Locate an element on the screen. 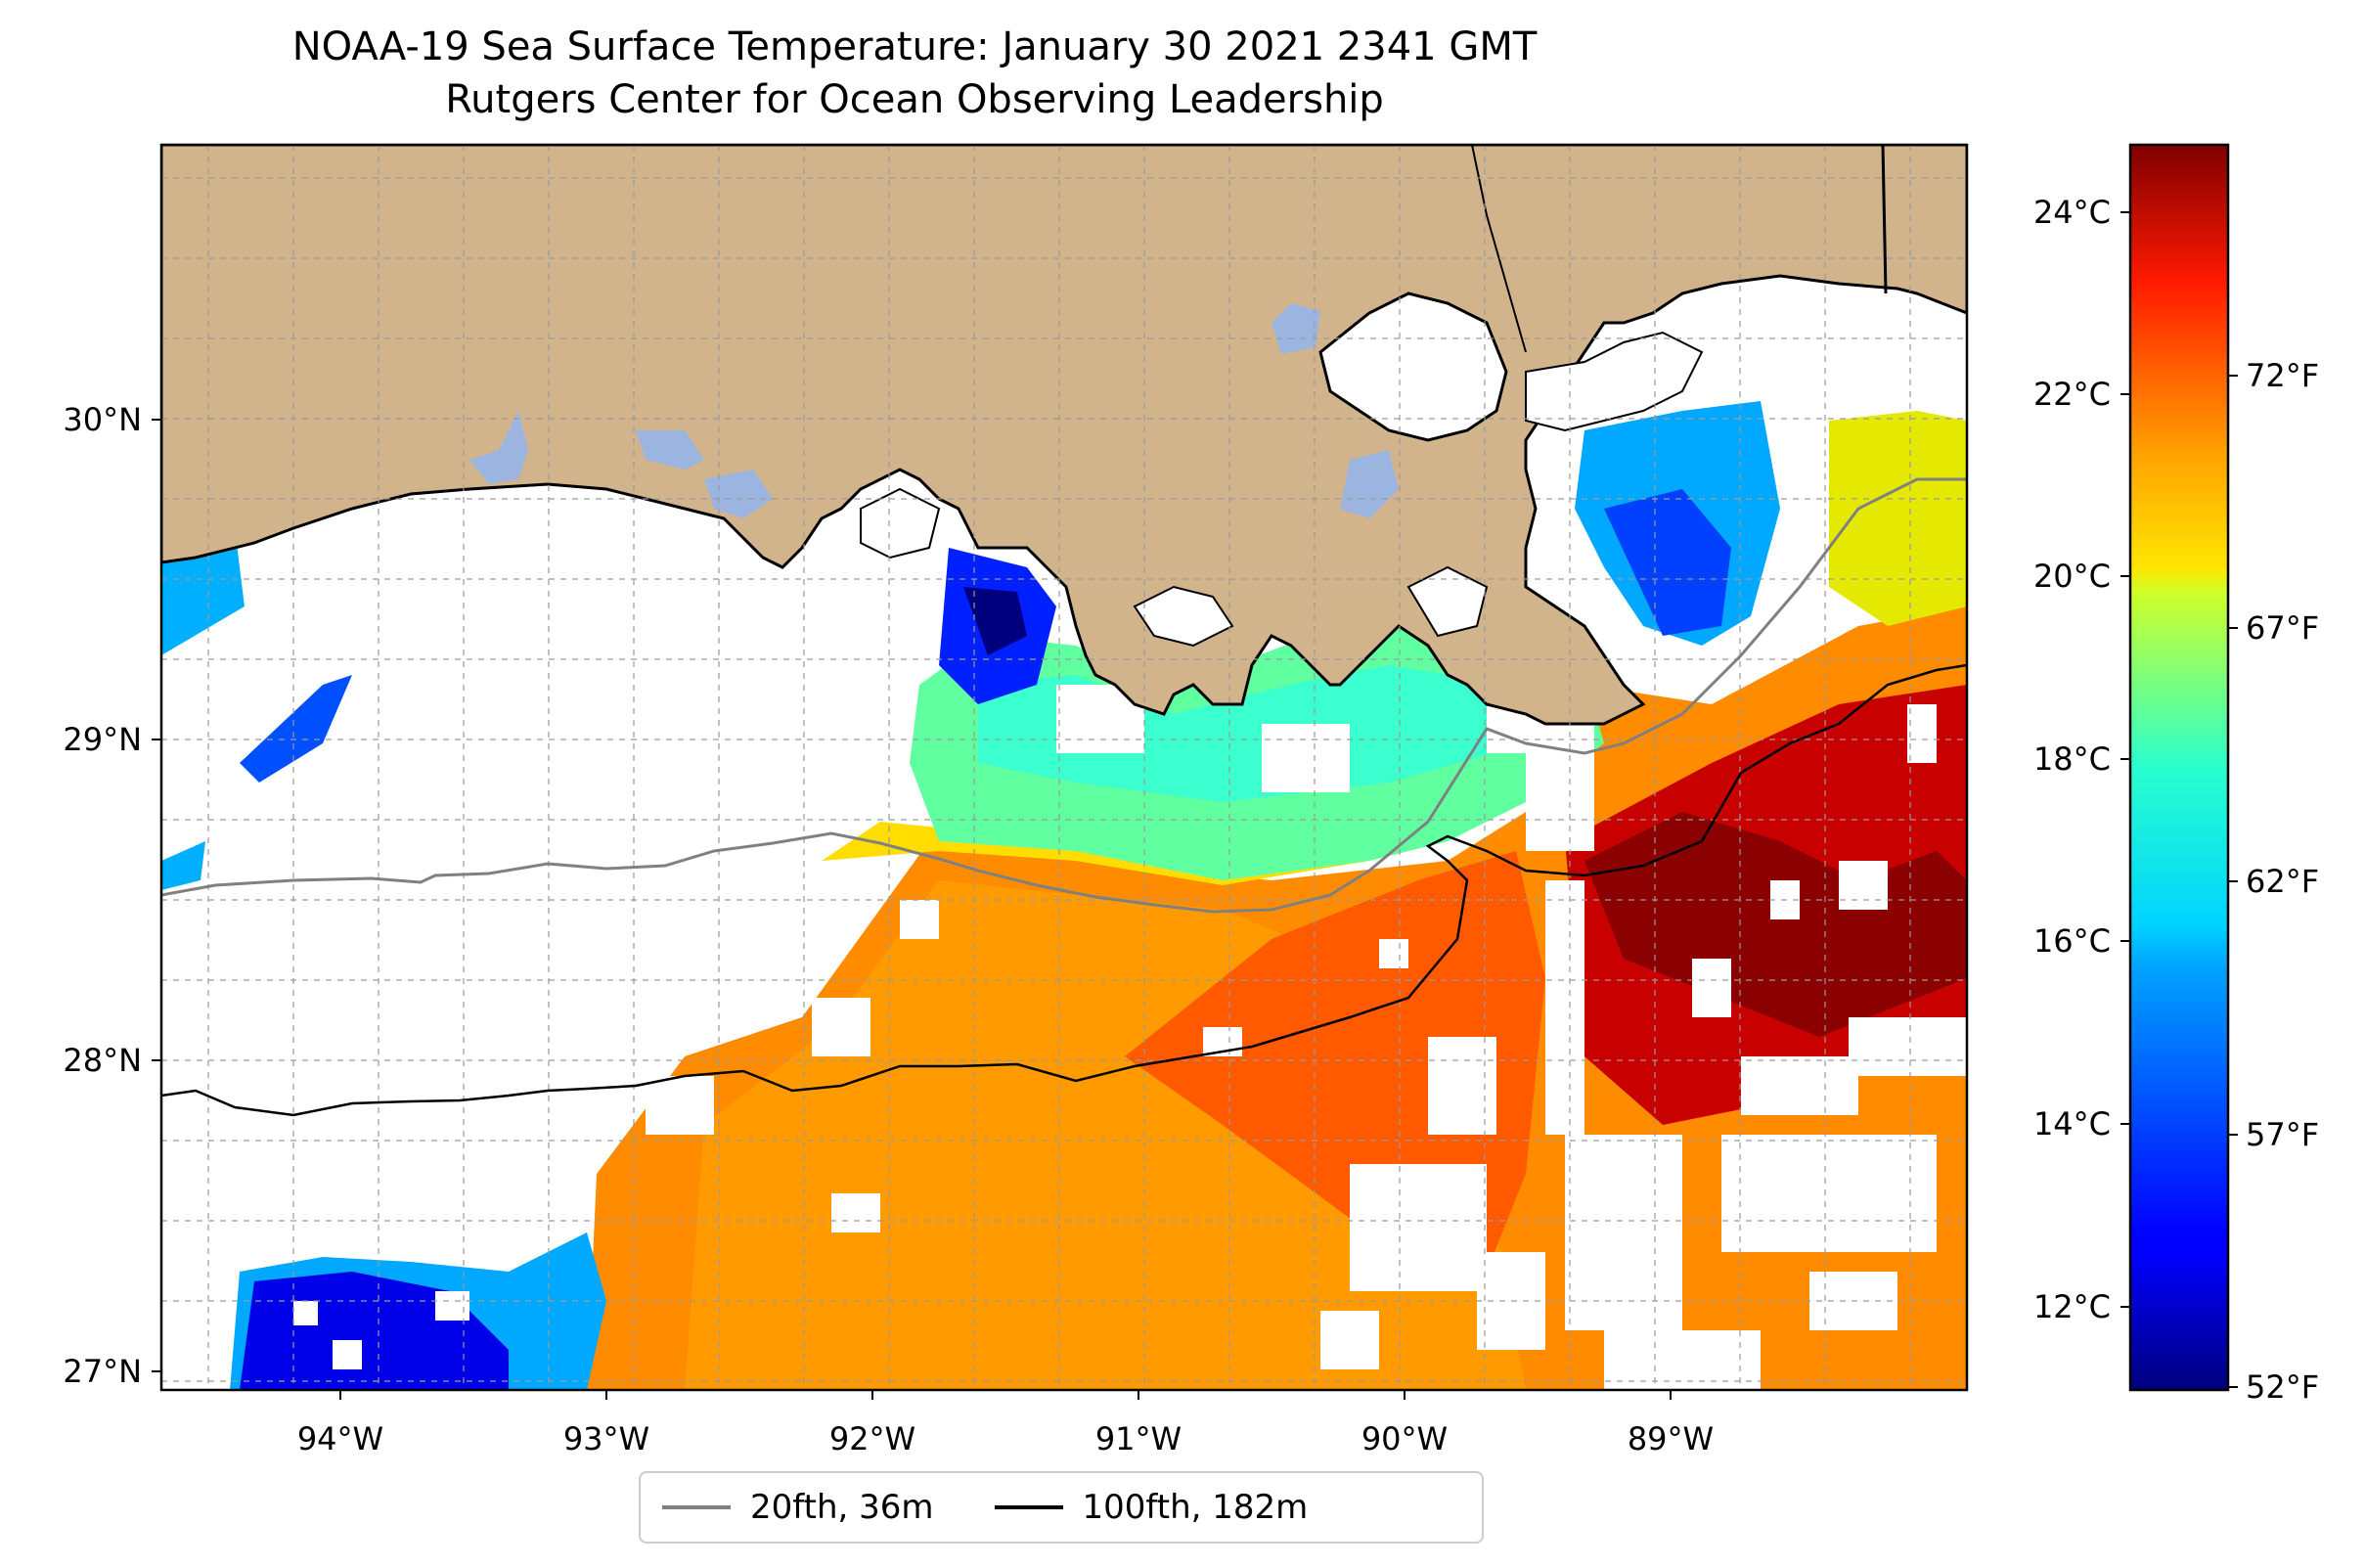  isobath-legend: 20fth, 36m 100fth, 182m is located at coordinates (1061, 1507).